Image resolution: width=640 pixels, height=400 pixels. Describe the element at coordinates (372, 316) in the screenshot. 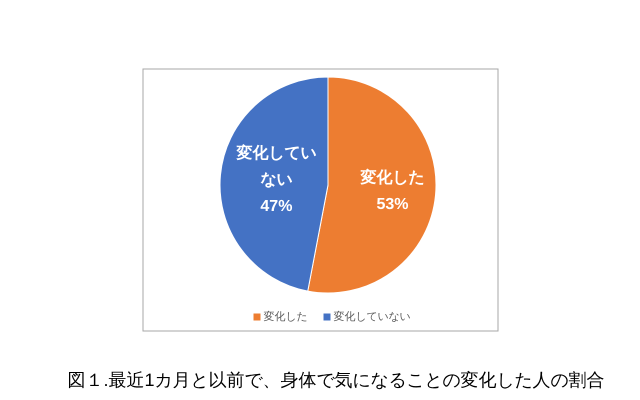

I see `legend-label: 変化していない` at that location.